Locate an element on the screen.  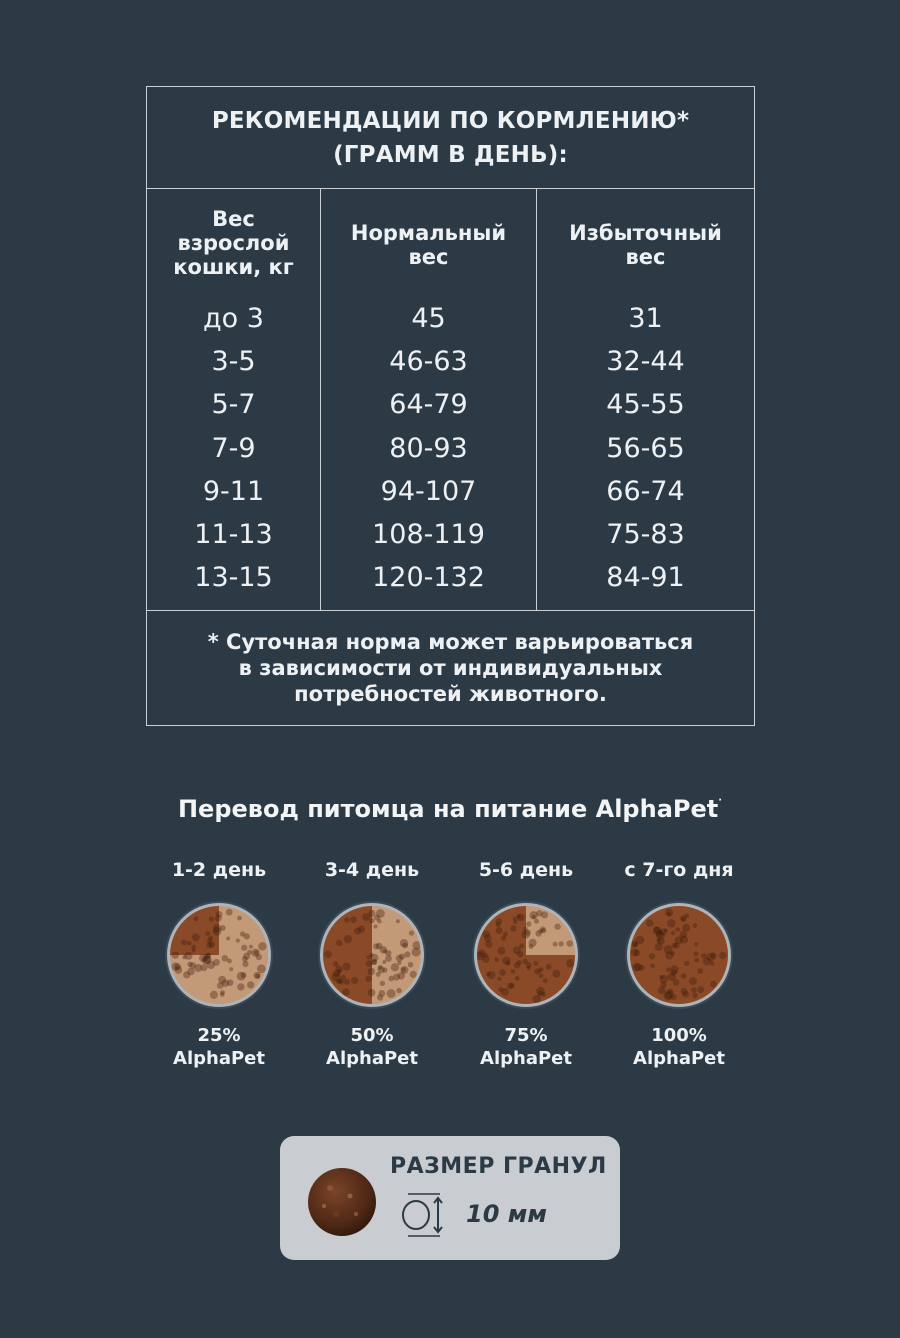
weight-cell: до 3 is located at coordinates (233, 318).